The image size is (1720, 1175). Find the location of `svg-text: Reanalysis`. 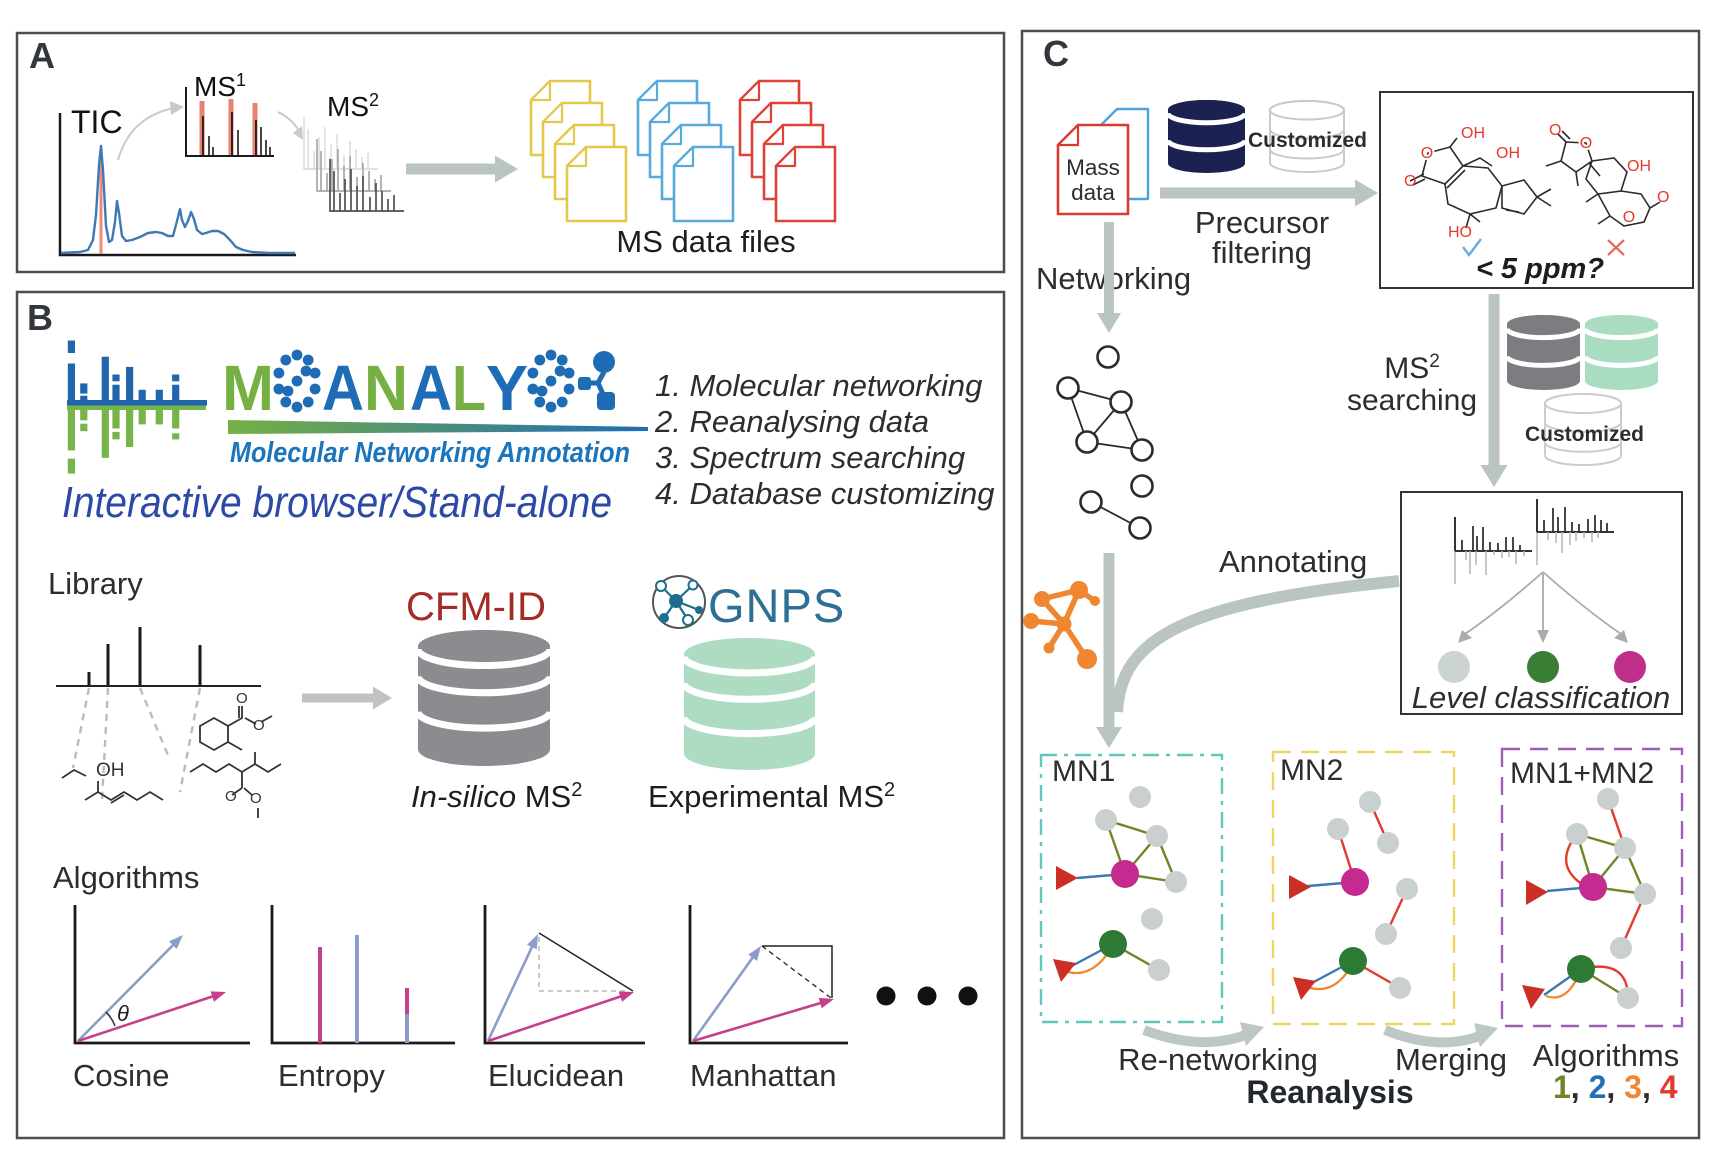

svg-text: Reanalysis is located at coordinates (1329, 1092).